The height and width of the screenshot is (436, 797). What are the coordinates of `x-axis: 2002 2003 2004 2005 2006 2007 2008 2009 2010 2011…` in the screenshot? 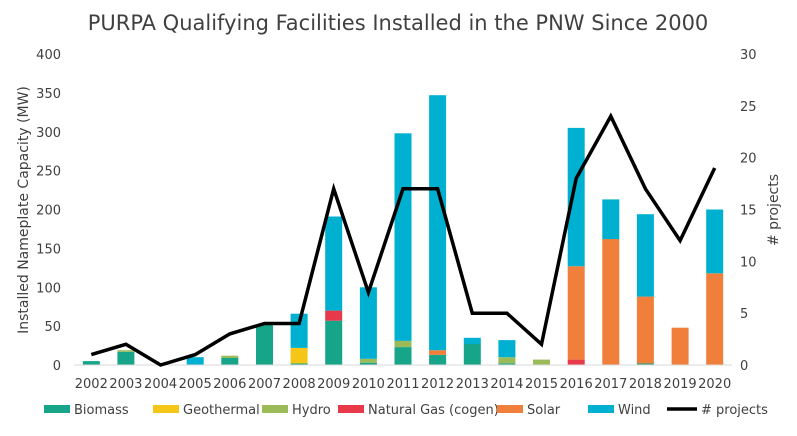 It's located at (403, 378).